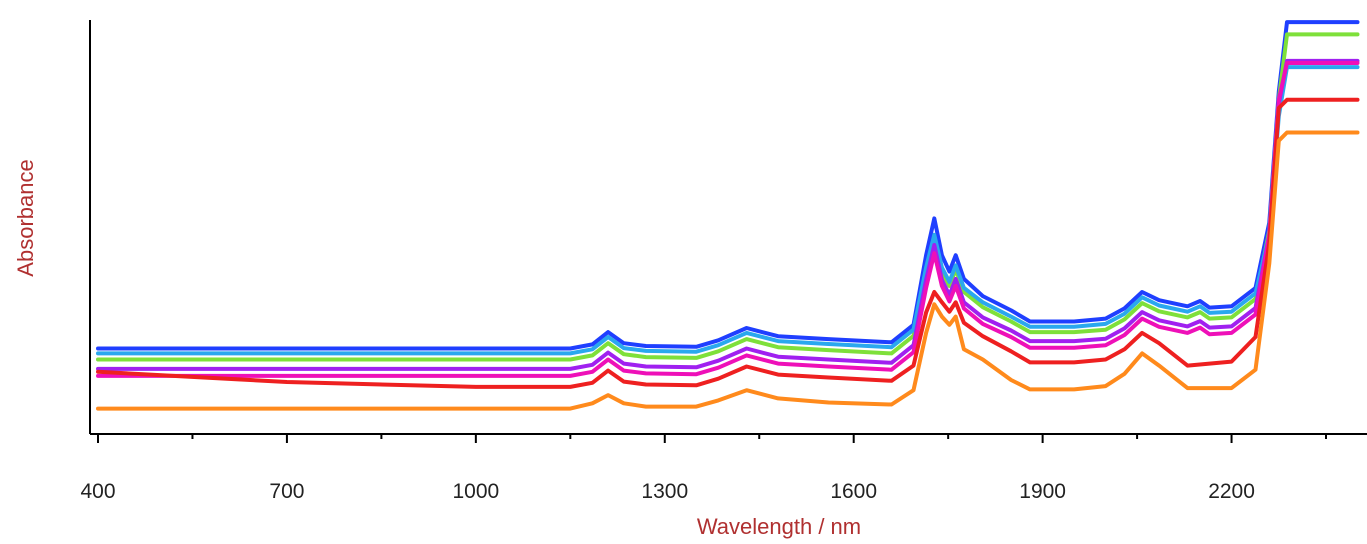 The height and width of the screenshot is (544, 1367). Describe the element at coordinates (704, 468) in the screenshot. I see `x-tick-layer: 400 700 1000 1300 1600 1900 2200` at that location.